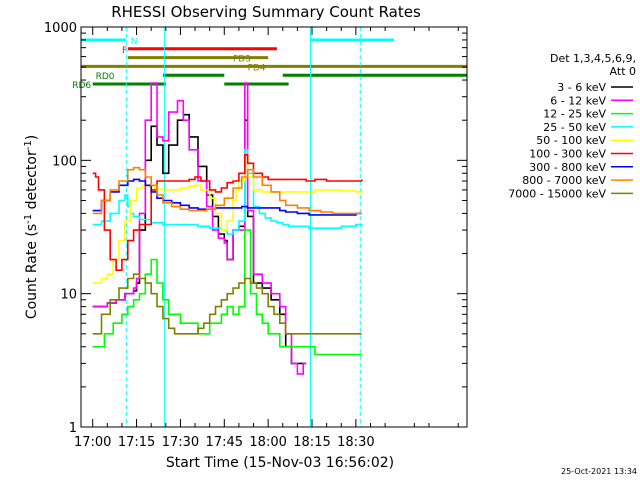 The height and width of the screenshot is (480, 640). What do you see at coordinates (257, 68) in the screenshot?
I see `flag-label-fd4: FD4` at bounding box center [257, 68].